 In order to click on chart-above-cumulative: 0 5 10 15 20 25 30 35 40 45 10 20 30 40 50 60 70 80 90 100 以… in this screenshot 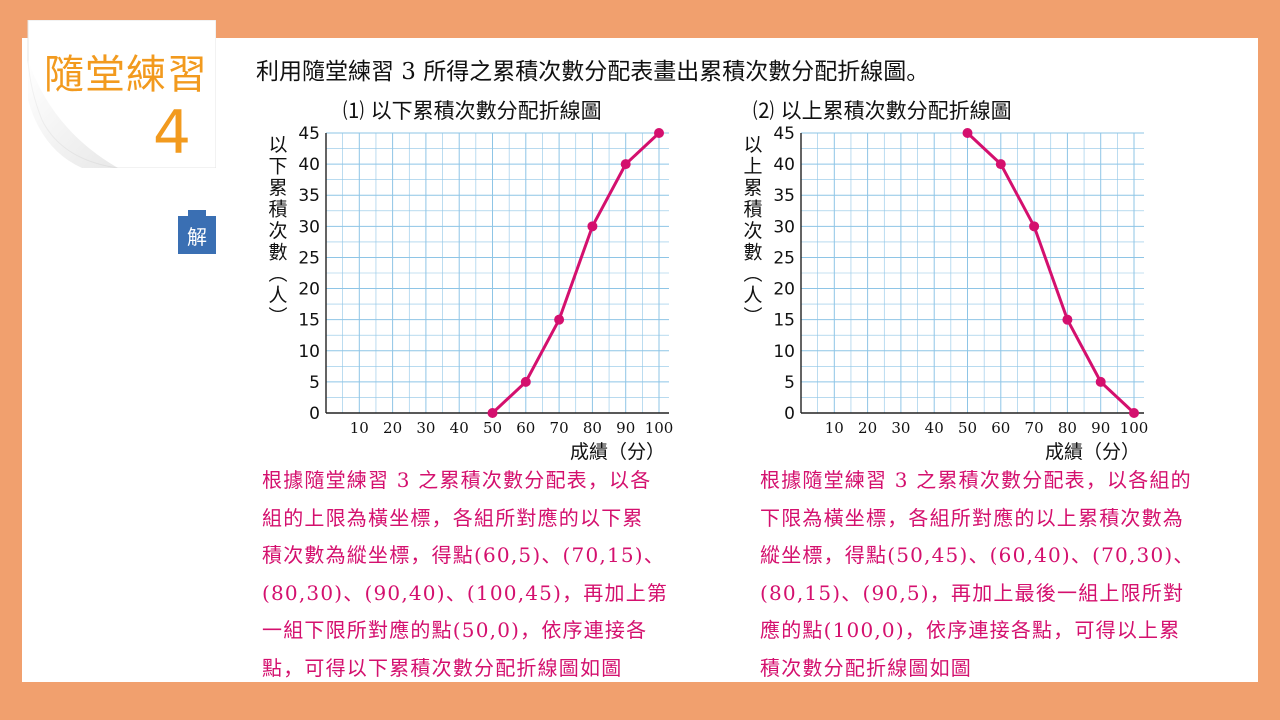, I will do `click(946, 293)`.